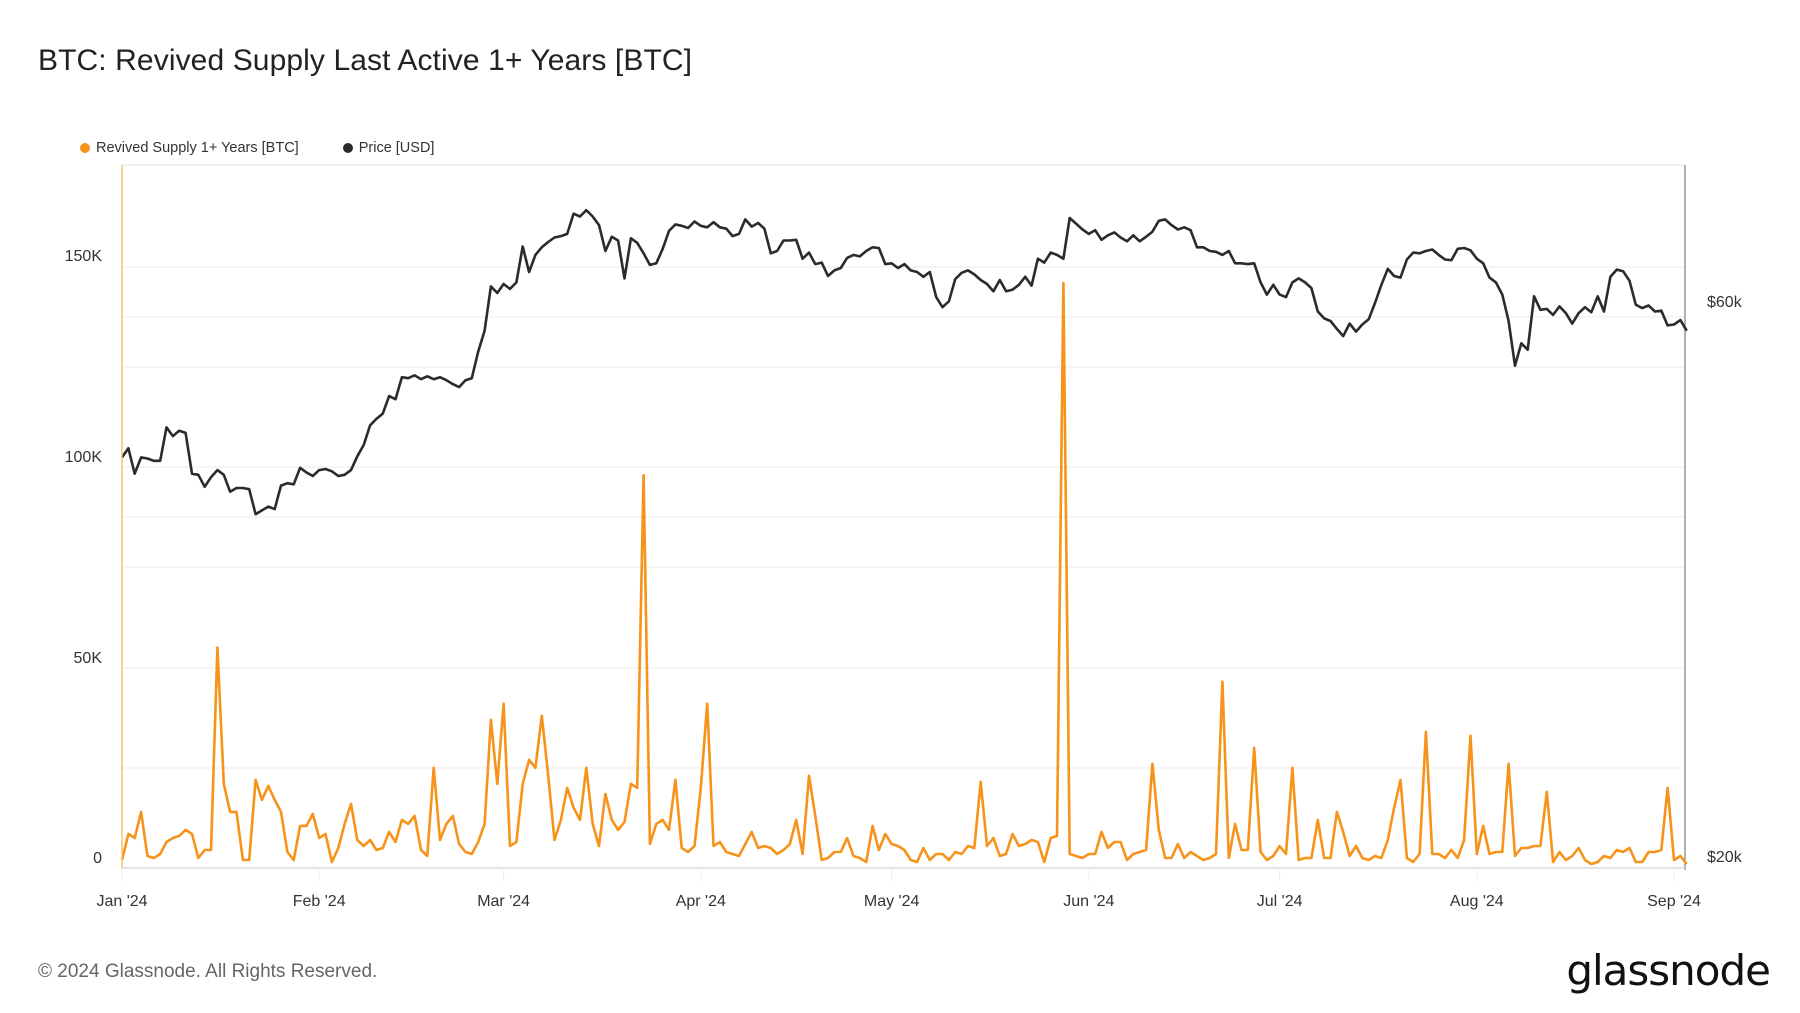 The width and height of the screenshot is (1800, 1013). I want to click on legend-item-price: Price [USD], so click(388, 148).